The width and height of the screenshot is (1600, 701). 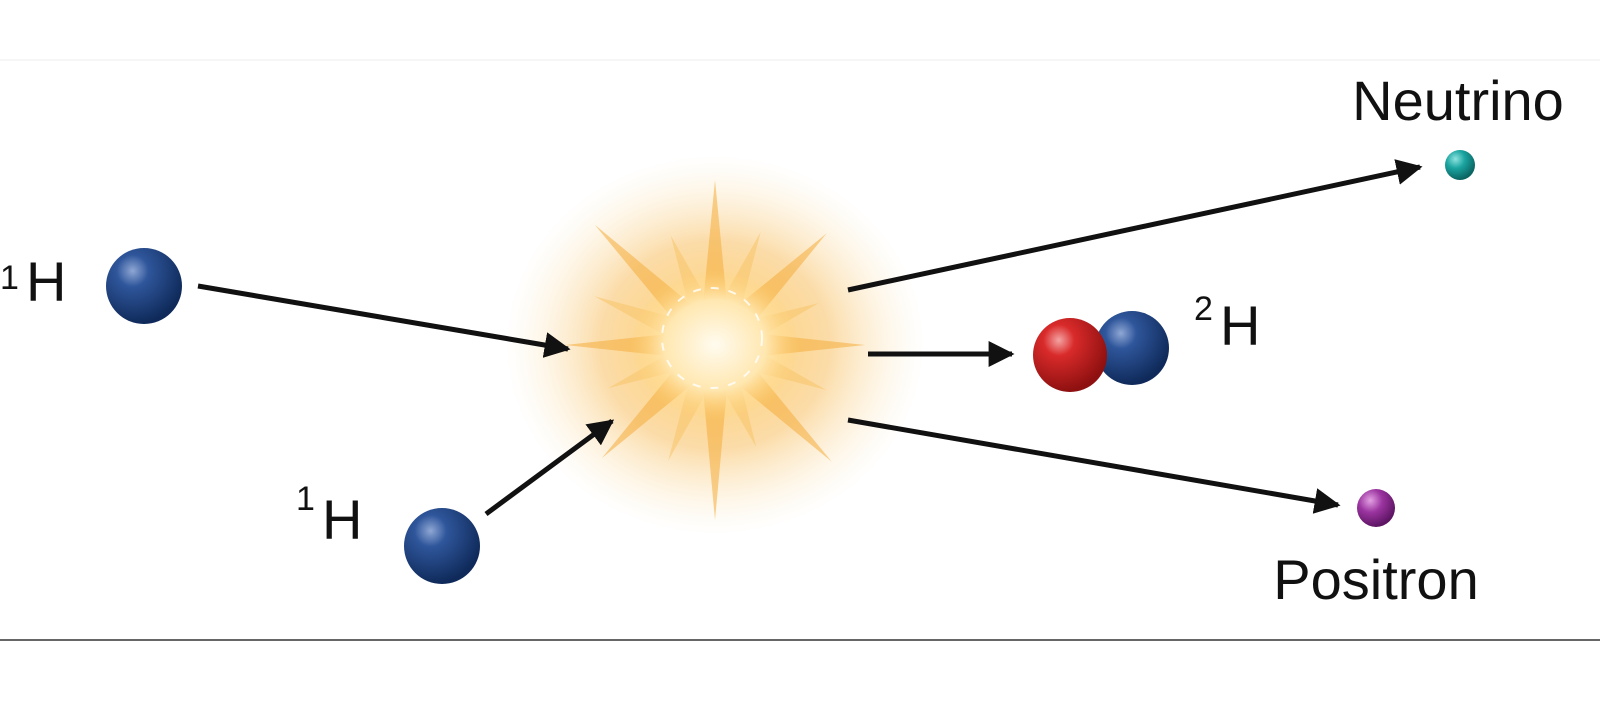 What do you see at coordinates (549, 467) in the screenshot?
I see `arrow-proton-bottom-in` at bounding box center [549, 467].